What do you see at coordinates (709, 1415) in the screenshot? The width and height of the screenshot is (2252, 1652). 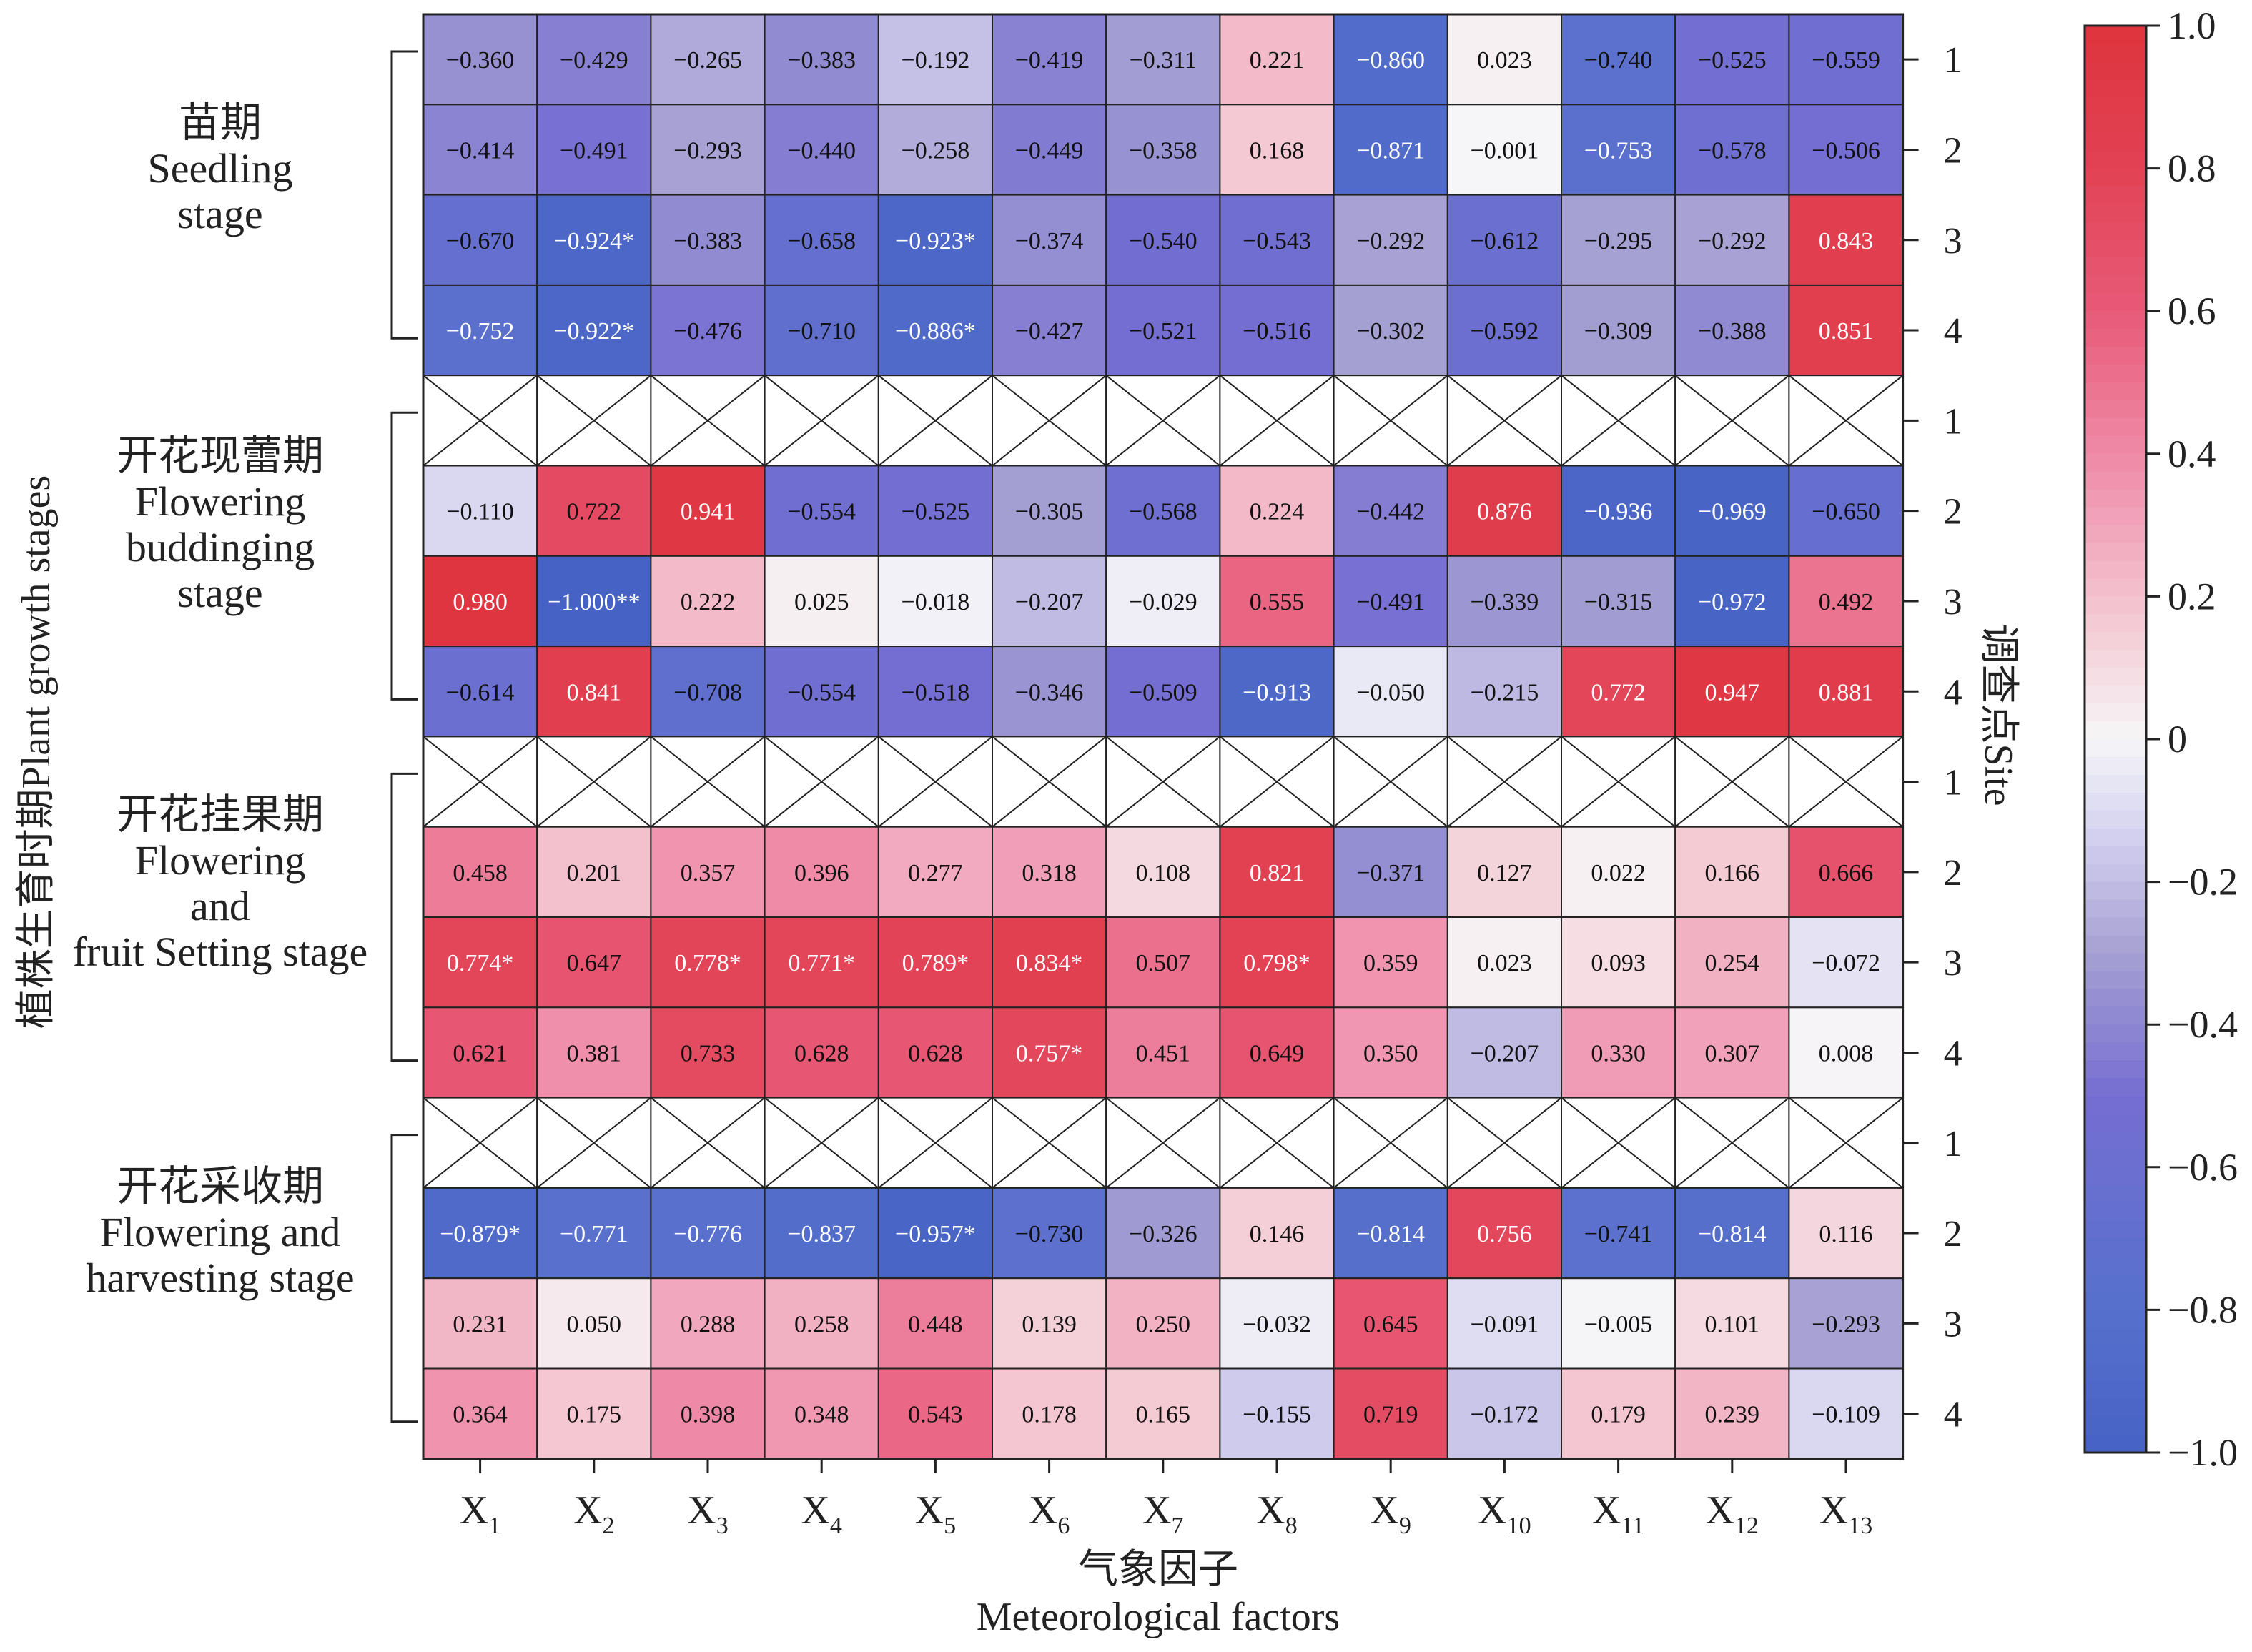 I see `cell-value-label: 0.398` at bounding box center [709, 1415].